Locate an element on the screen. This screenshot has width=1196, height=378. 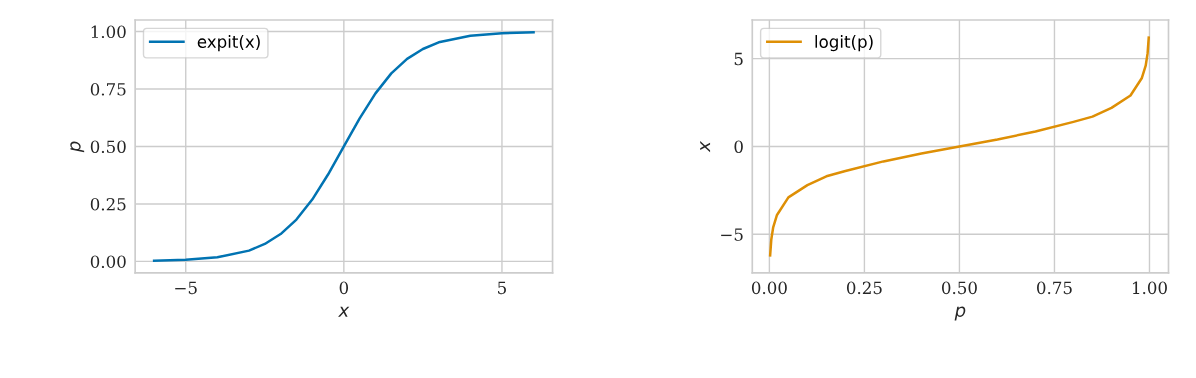
x-tick-label: −5 is located at coordinates (186, 288).